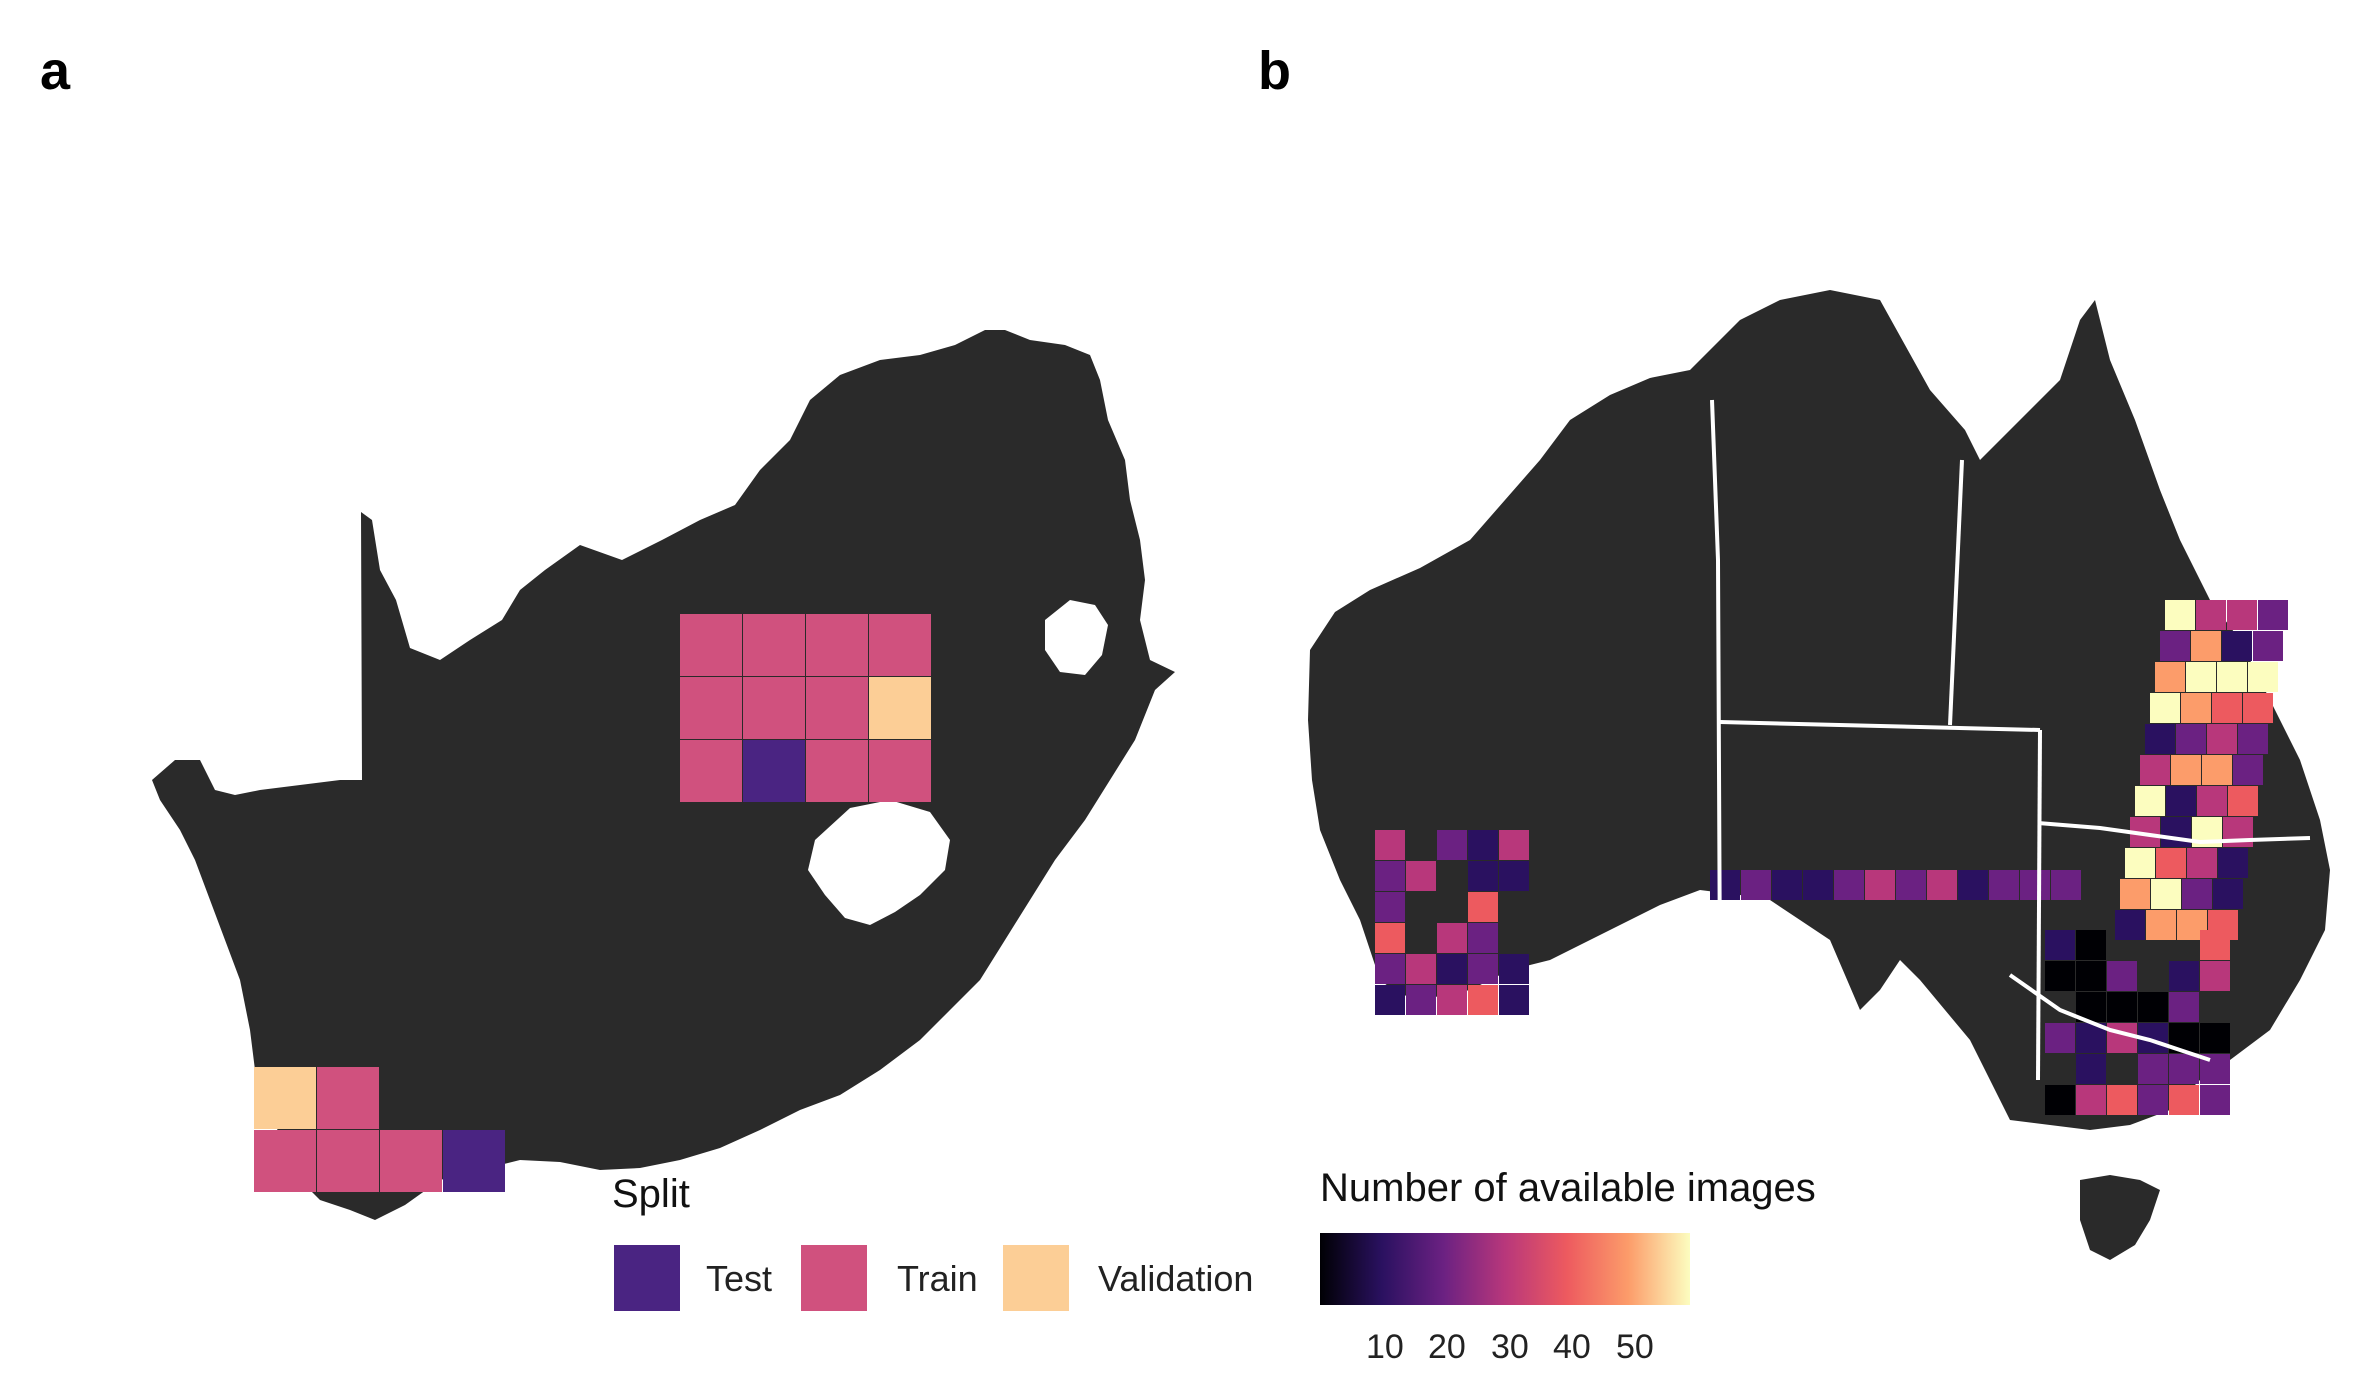 Image resolution: width=2380 pixels, height=1393 pixels. Describe the element at coordinates (2010, 740) in the screenshot. I see `state-borders` at that location.